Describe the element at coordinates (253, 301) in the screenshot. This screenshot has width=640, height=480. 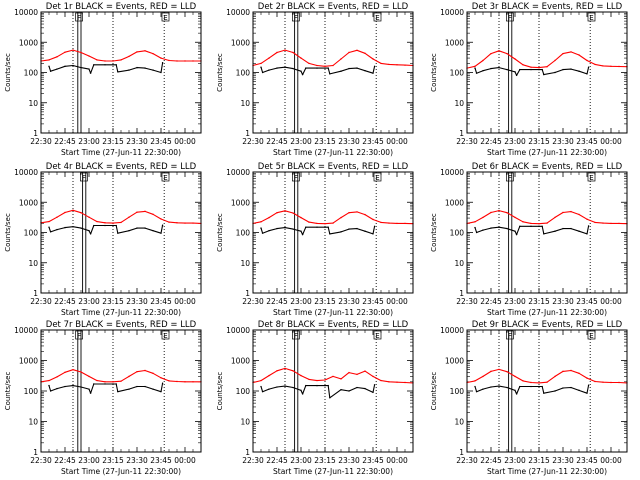
I see `x-tick-label: 22:30` at that location.